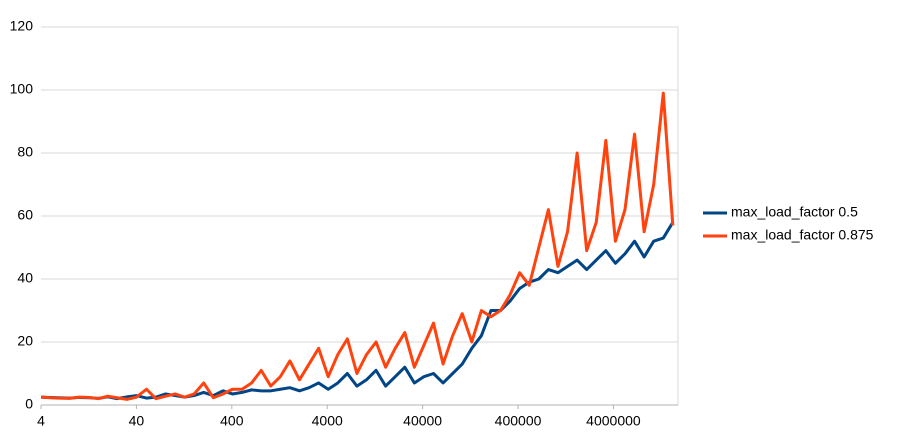  What do you see at coordinates (232, 421) in the screenshot?
I see `x-tick-label: 400` at bounding box center [232, 421].